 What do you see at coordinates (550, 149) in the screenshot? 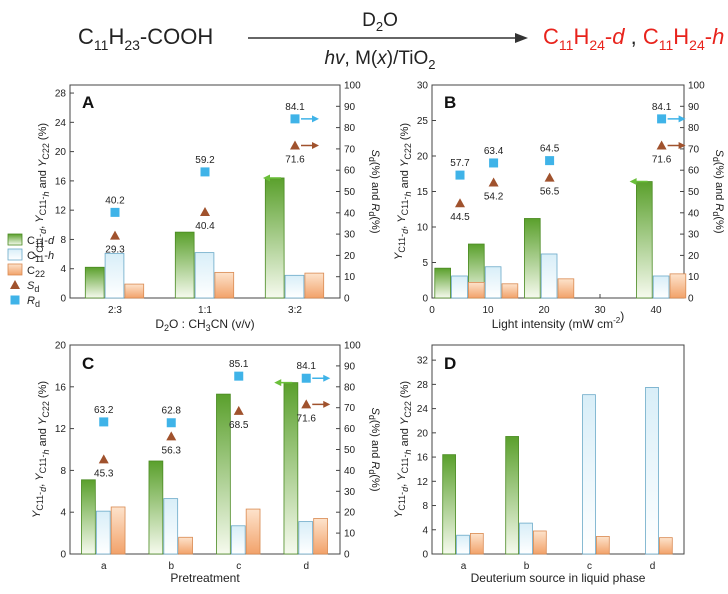
I see `rd-label: 64.5` at bounding box center [550, 149].